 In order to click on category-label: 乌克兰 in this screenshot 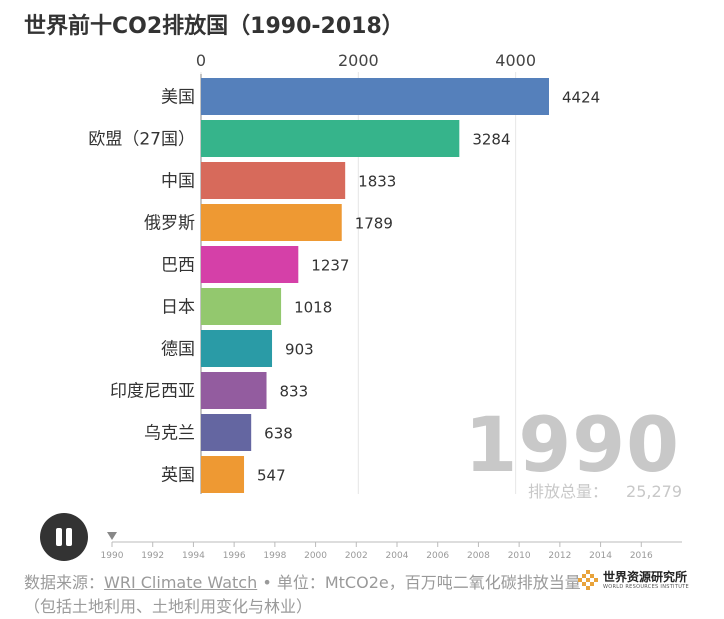, I will do `click(169, 434)`.